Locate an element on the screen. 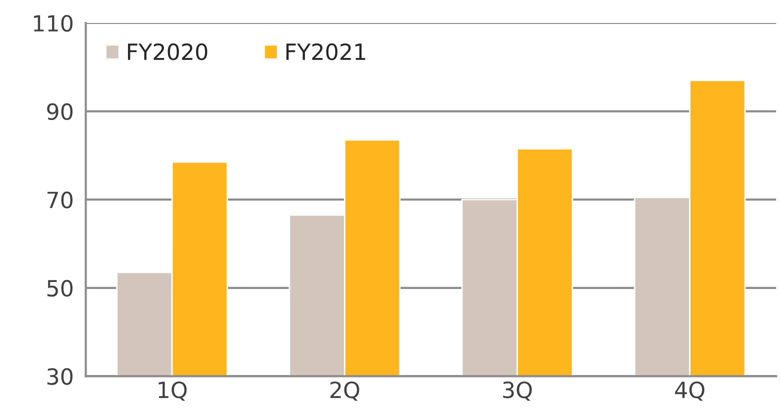 The width and height of the screenshot is (780, 418). y-tick-label: 50 is located at coordinates (60, 288).